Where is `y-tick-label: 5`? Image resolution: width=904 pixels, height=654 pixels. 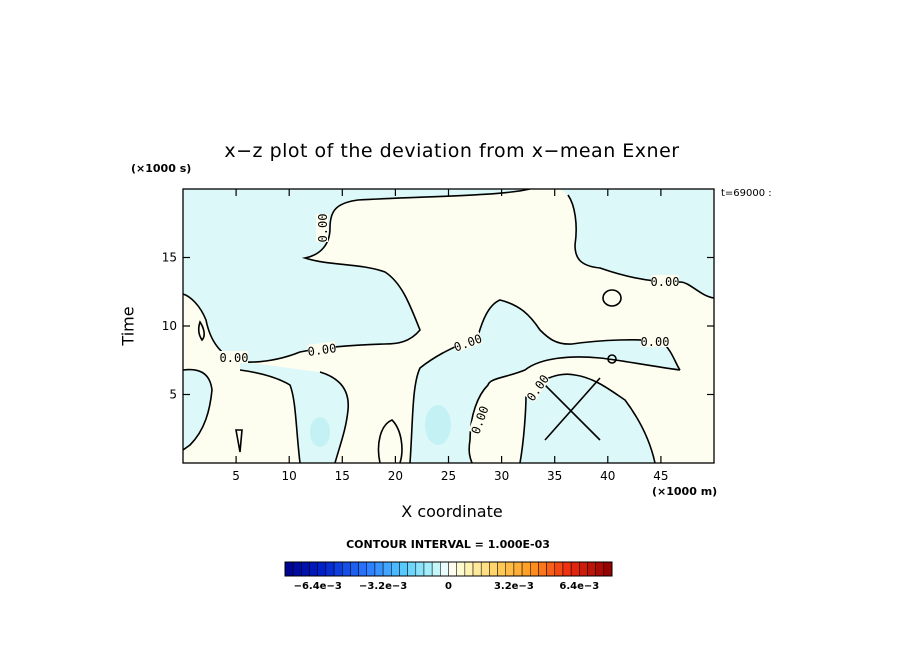 y-tick-label: 5 is located at coordinates (173, 395).